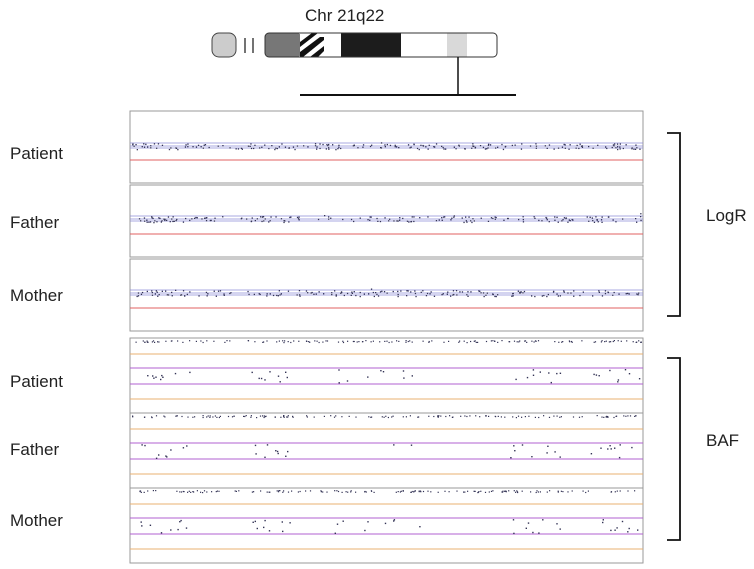 This screenshot has width=754, height=569. I want to click on logr-mother-label: Mother, so click(36, 295).